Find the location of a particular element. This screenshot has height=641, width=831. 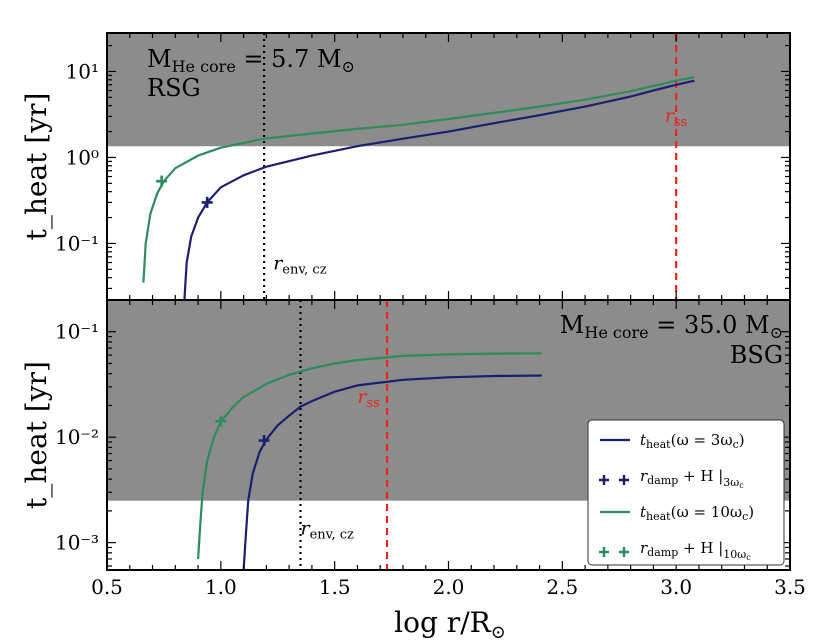

legend-entry-2: theat(ω = 10ωc) is located at coordinates (697, 513).